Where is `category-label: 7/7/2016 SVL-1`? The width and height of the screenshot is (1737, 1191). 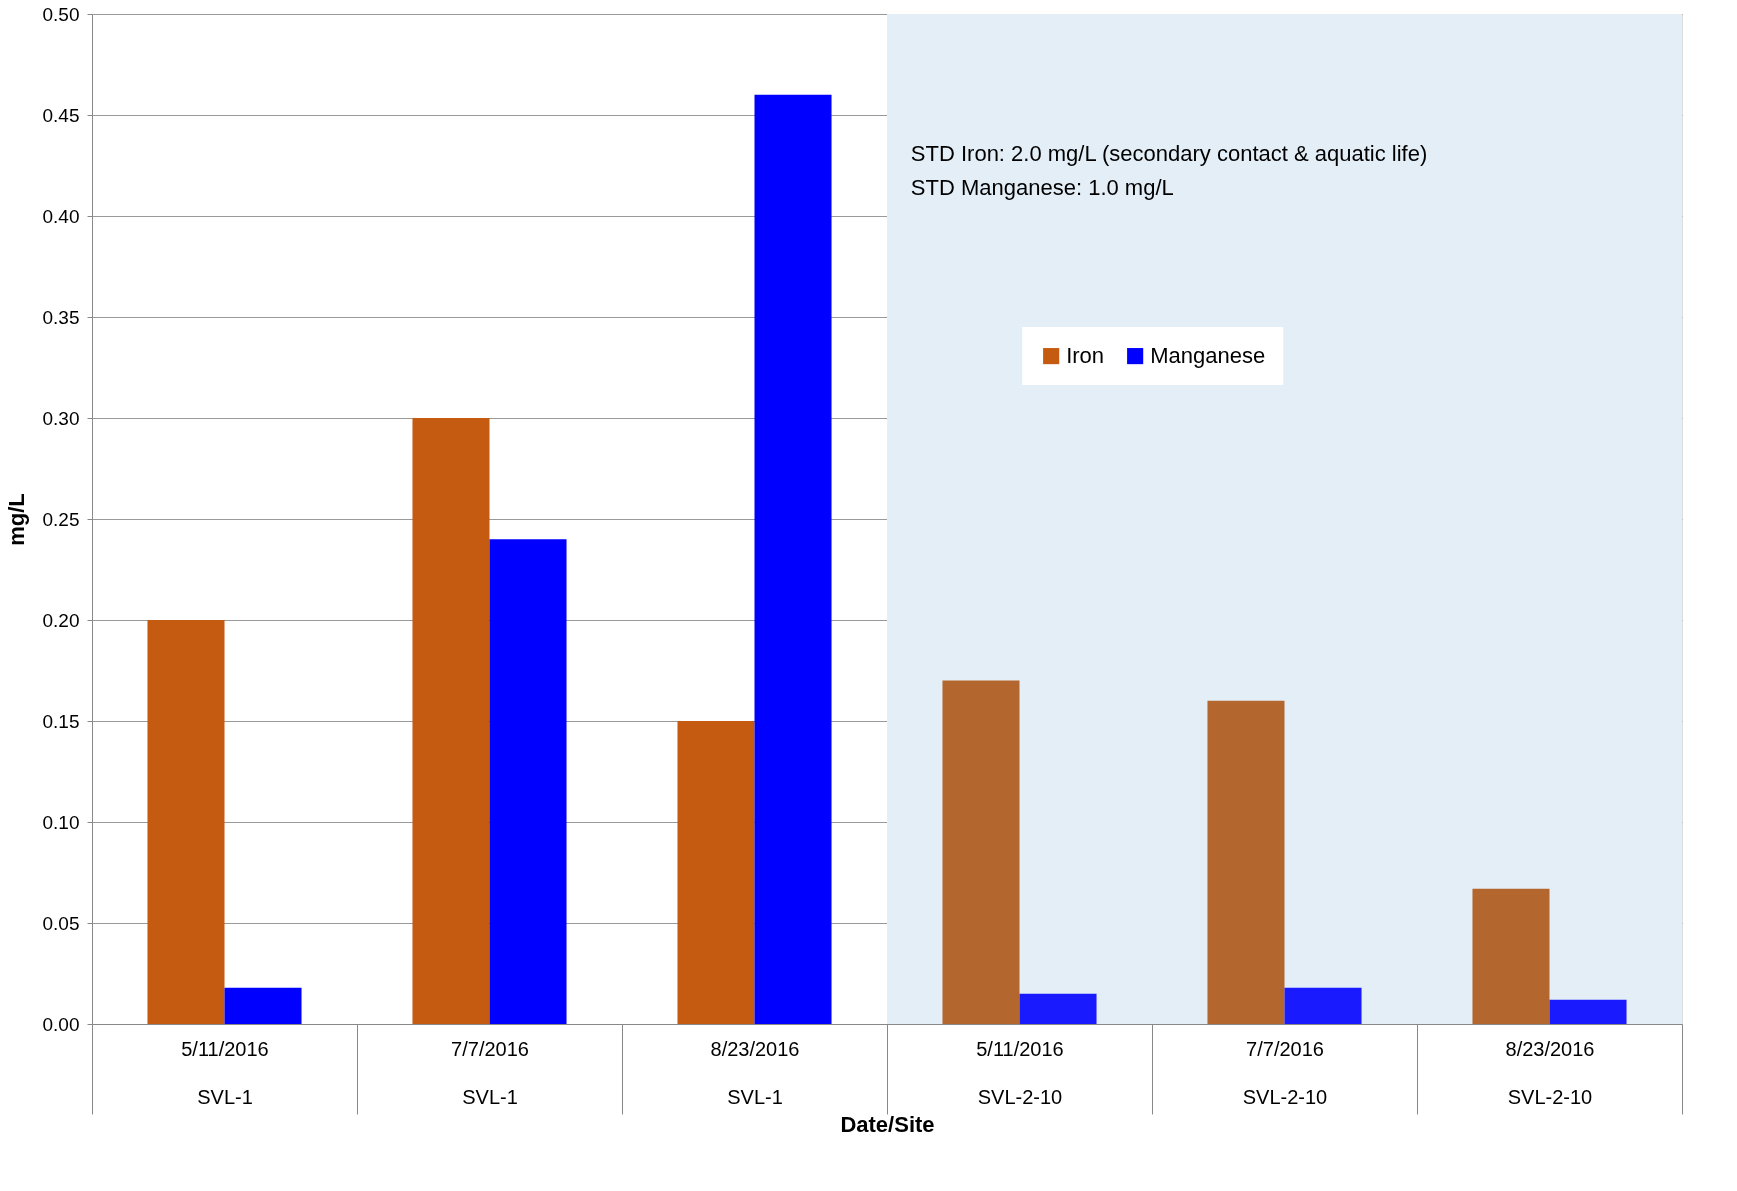
category-label: 7/7/2016 SVL-1 is located at coordinates (490, 1072).